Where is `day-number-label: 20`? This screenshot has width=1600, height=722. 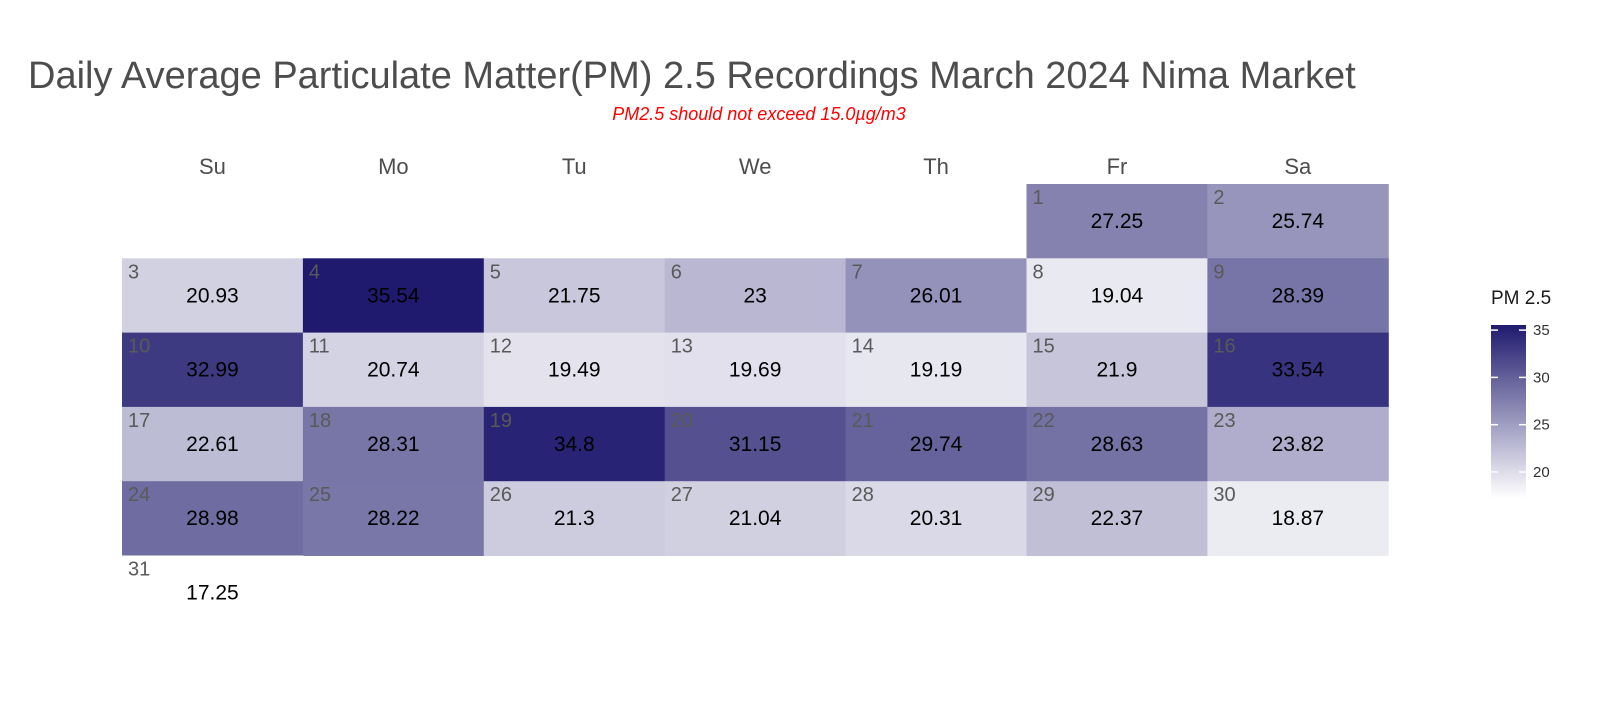
day-number-label: 20 is located at coordinates (682, 421).